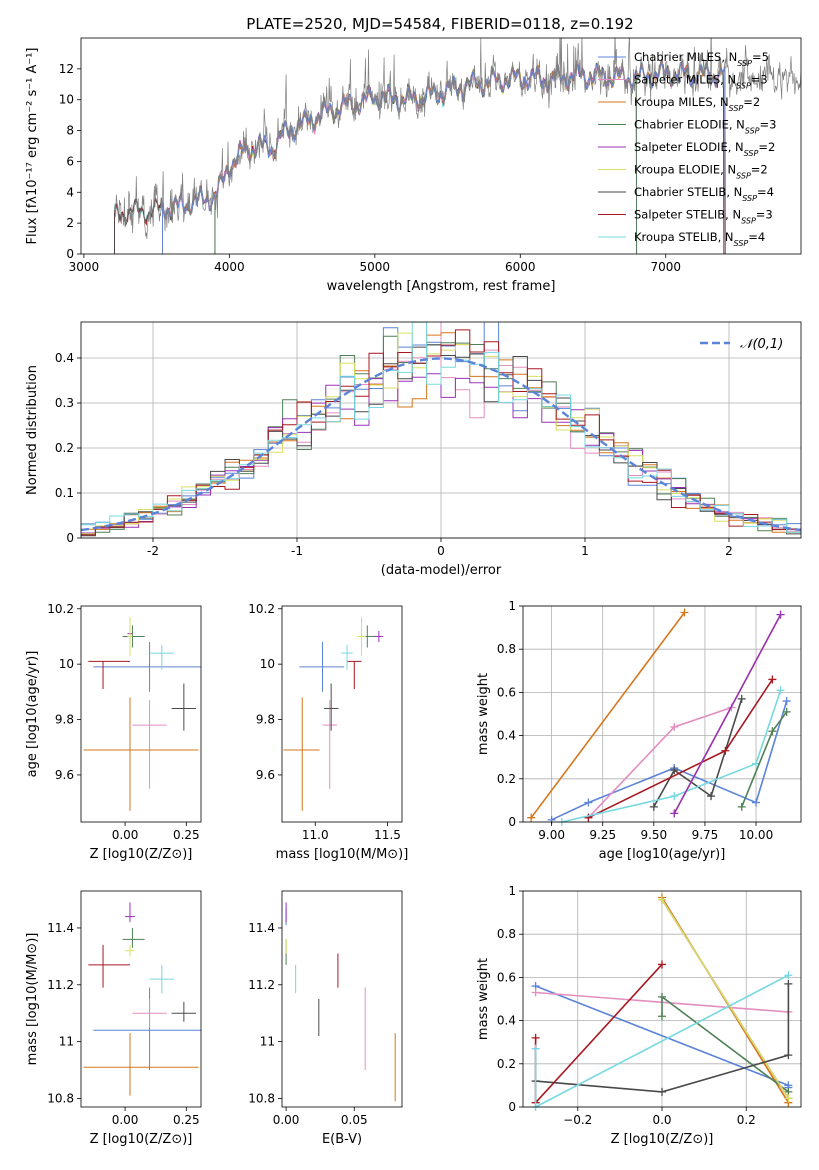 The width and height of the screenshot is (819, 1170). I want to click on legend-label: 𝒩(0,1), so click(761, 344).